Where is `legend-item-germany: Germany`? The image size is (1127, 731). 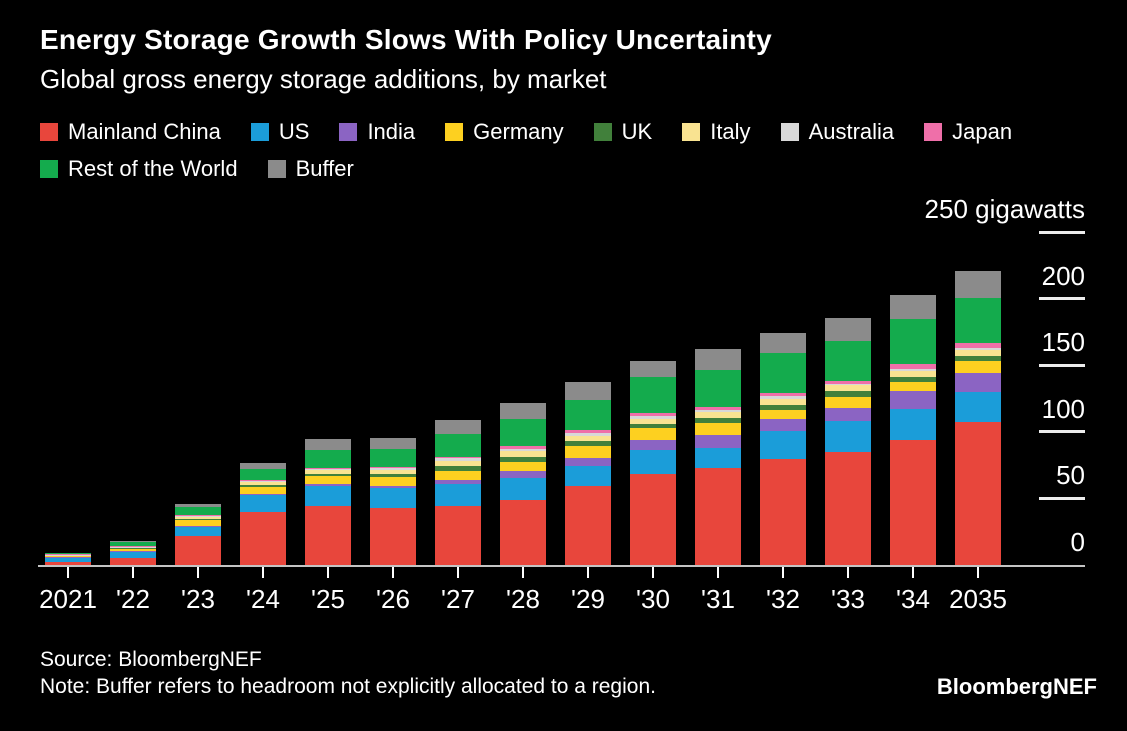
legend-item-germany: Germany is located at coordinates (504, 132).